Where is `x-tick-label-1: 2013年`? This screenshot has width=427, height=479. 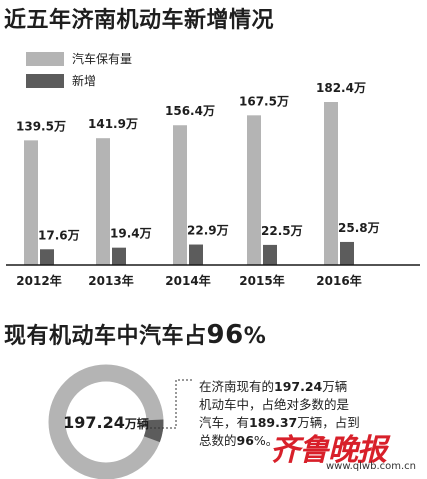
x-tick-label-1: 2013年 is located at coordinates (110, 280).